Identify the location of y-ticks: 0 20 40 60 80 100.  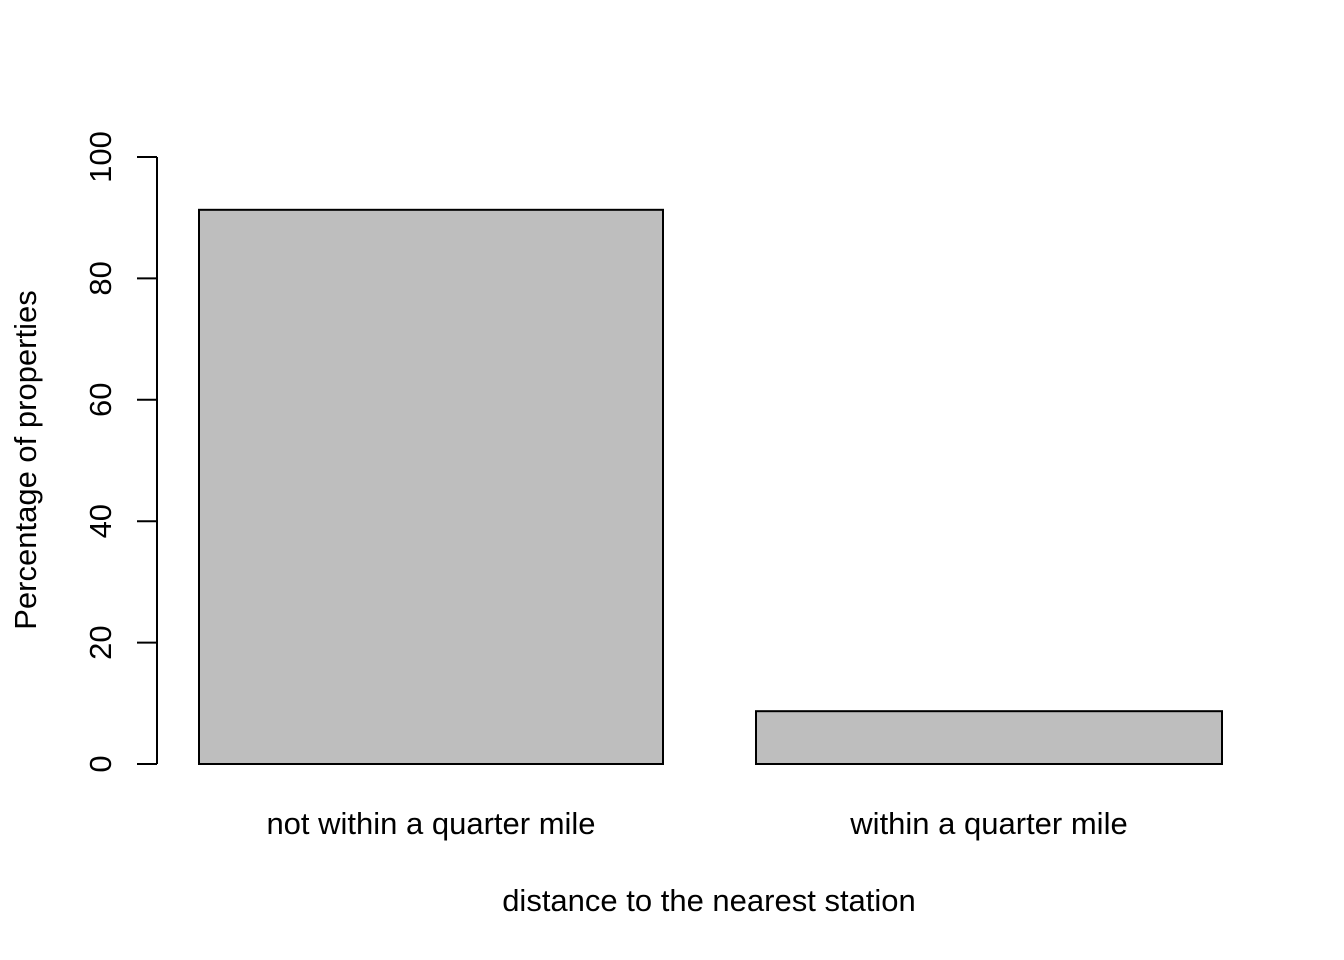
(120, 452).